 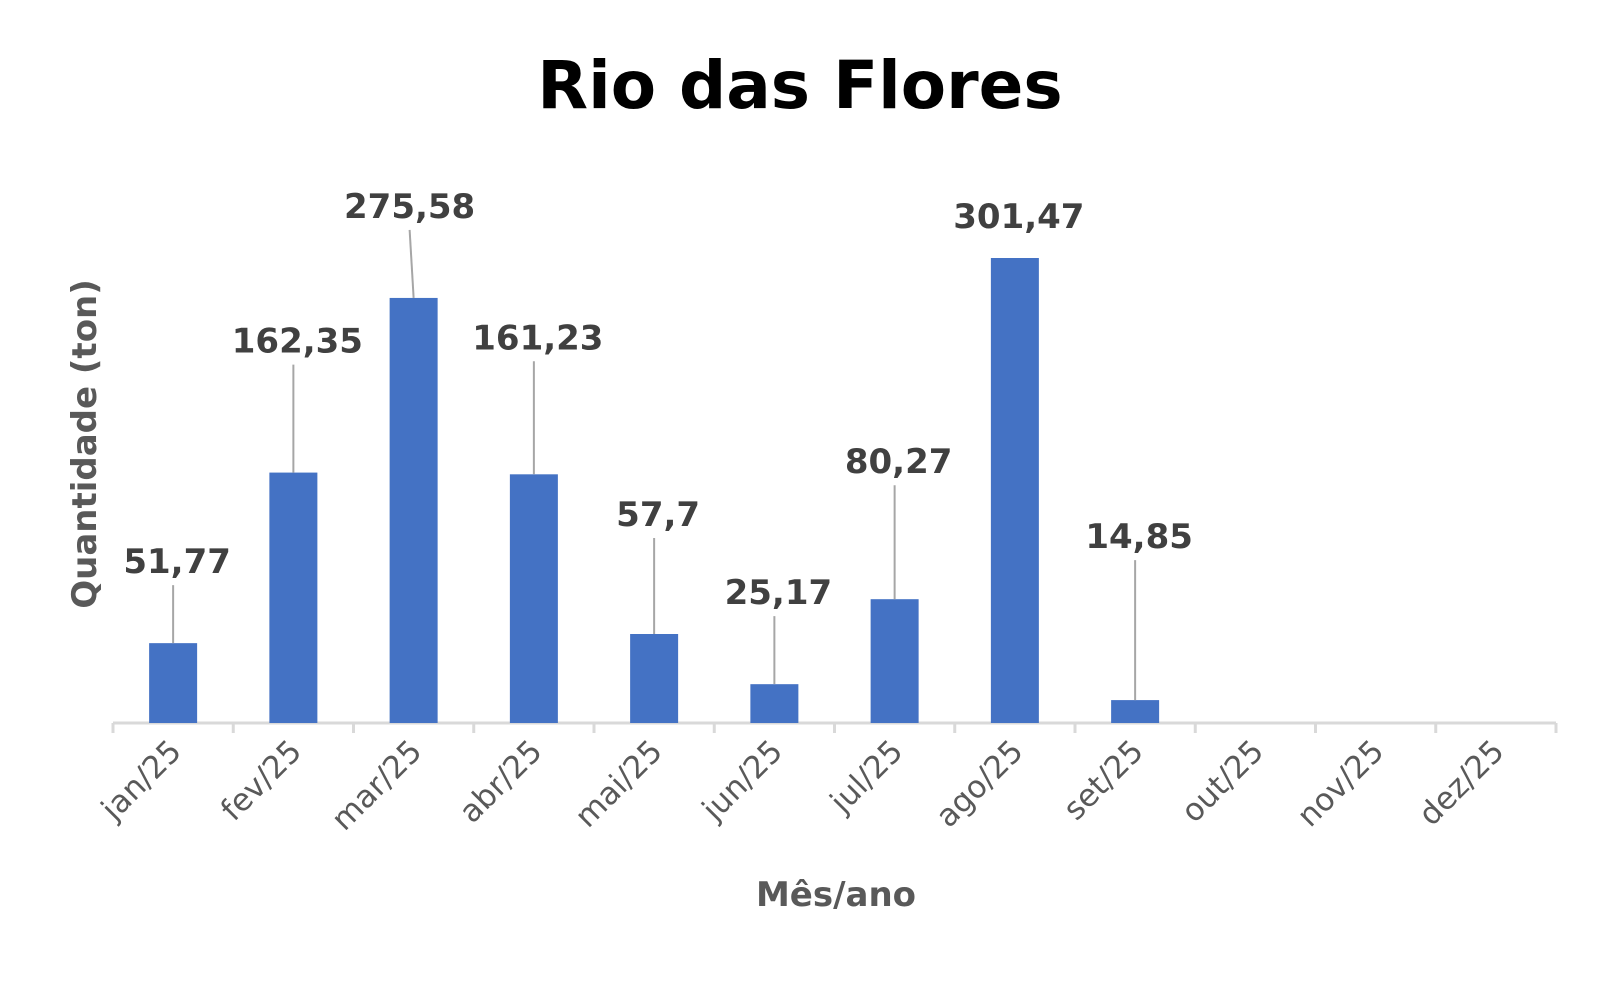 I want to click on data-label: 161,23, so click(x=537, y=338).